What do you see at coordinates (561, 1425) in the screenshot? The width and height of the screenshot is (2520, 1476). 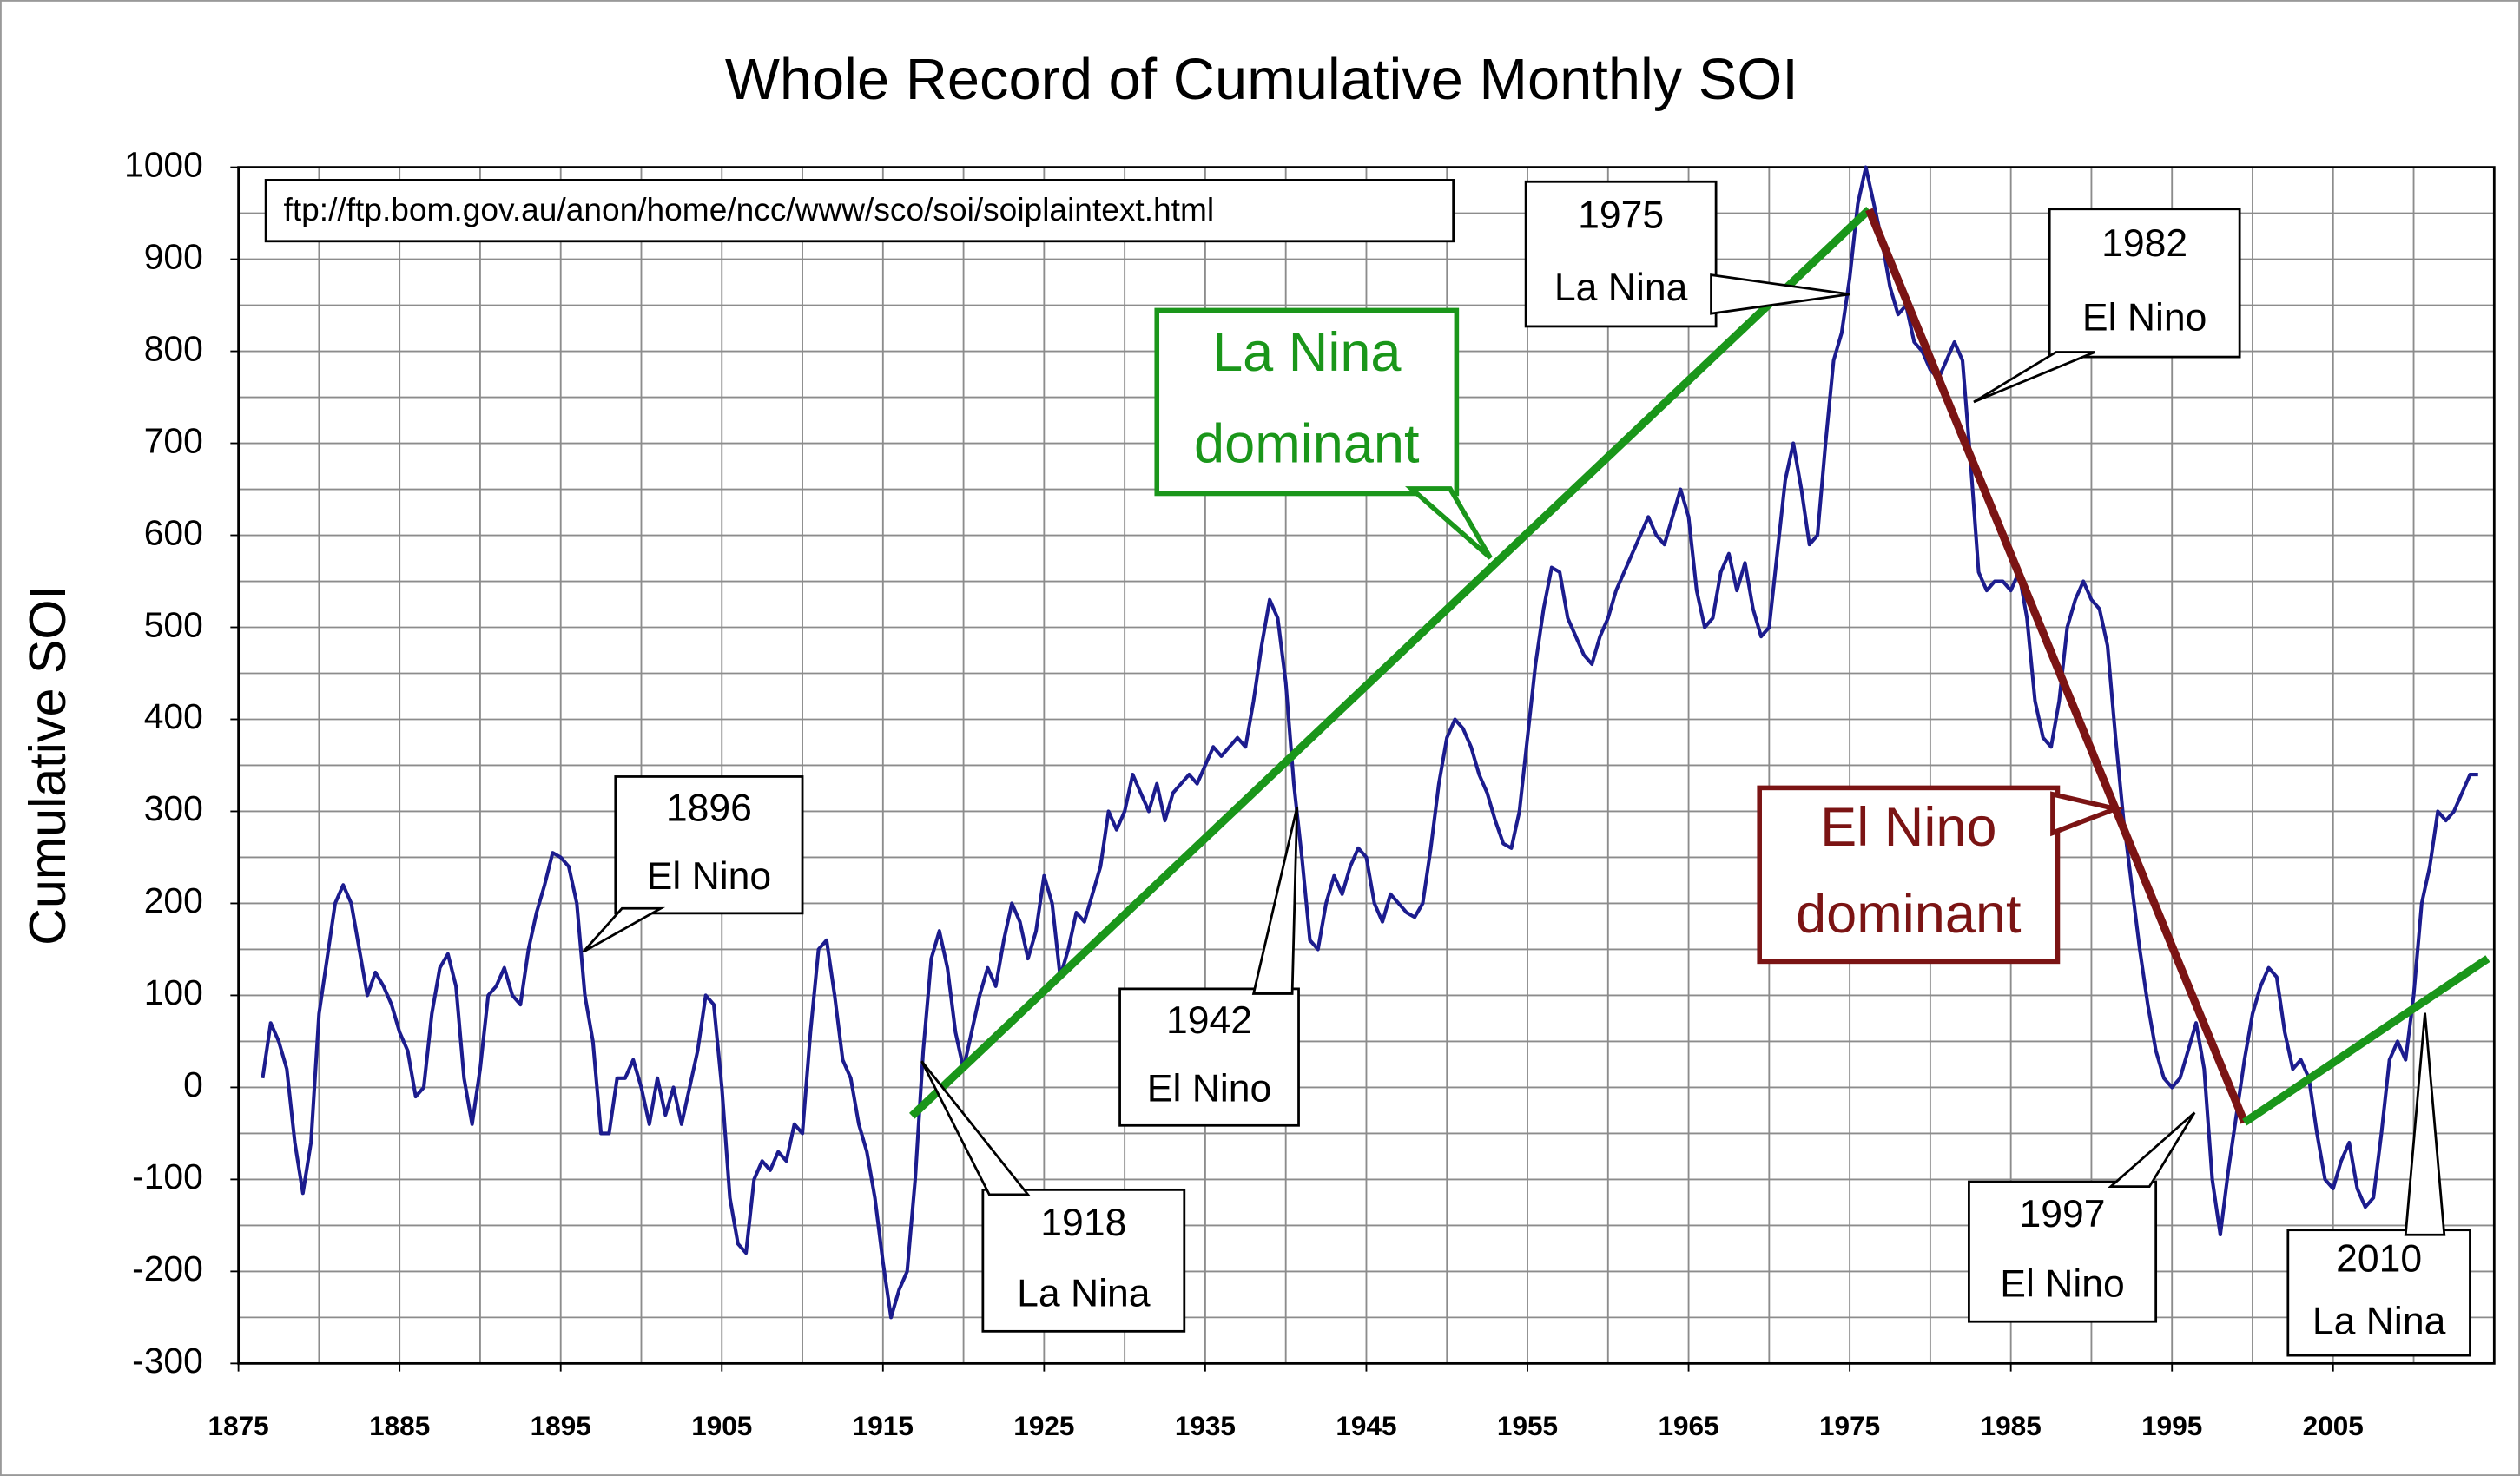 I see `x-tick-label: 1895` at bounding box center [561, 1425].